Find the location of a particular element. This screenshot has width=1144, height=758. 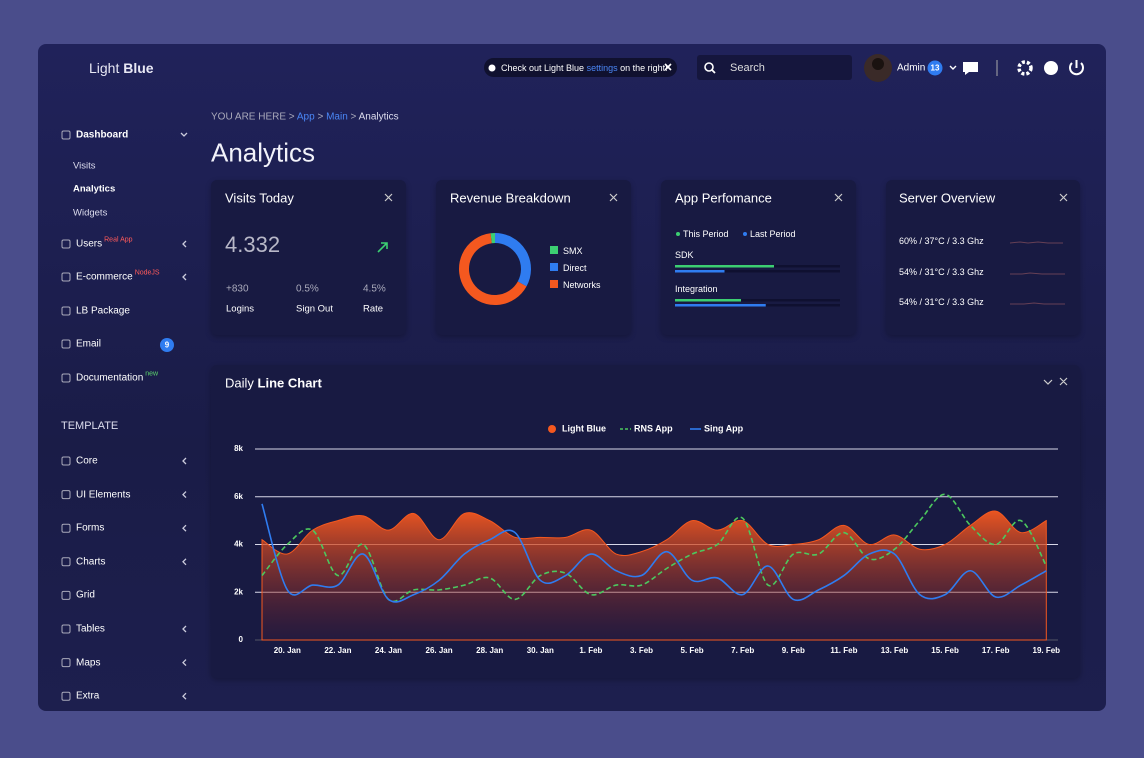

menu-label: E-commerce is located at coordinates (104, 277).